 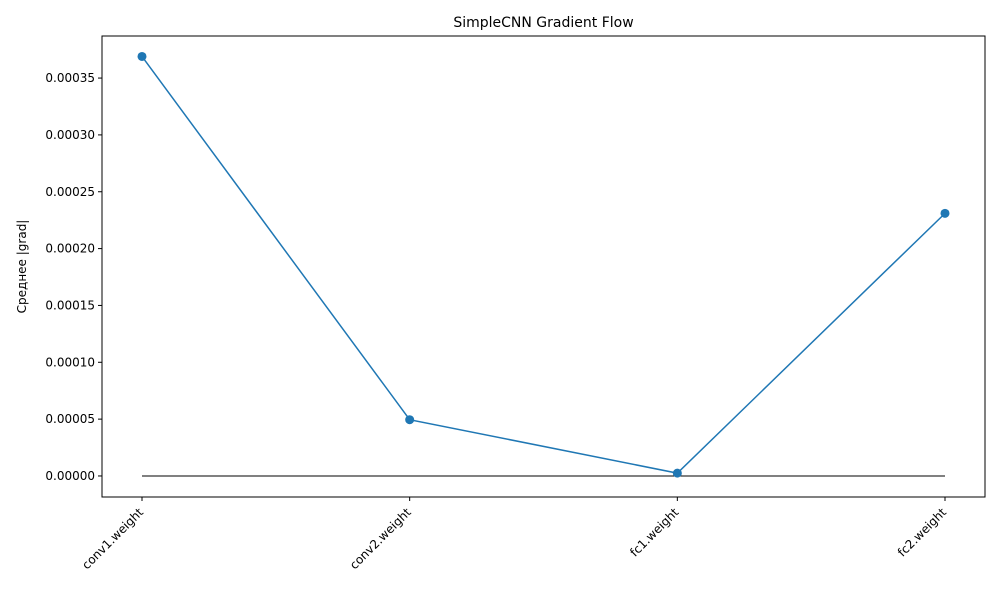 I want to click on y-tick-label: 0.00030, so click(x=70, y=135).